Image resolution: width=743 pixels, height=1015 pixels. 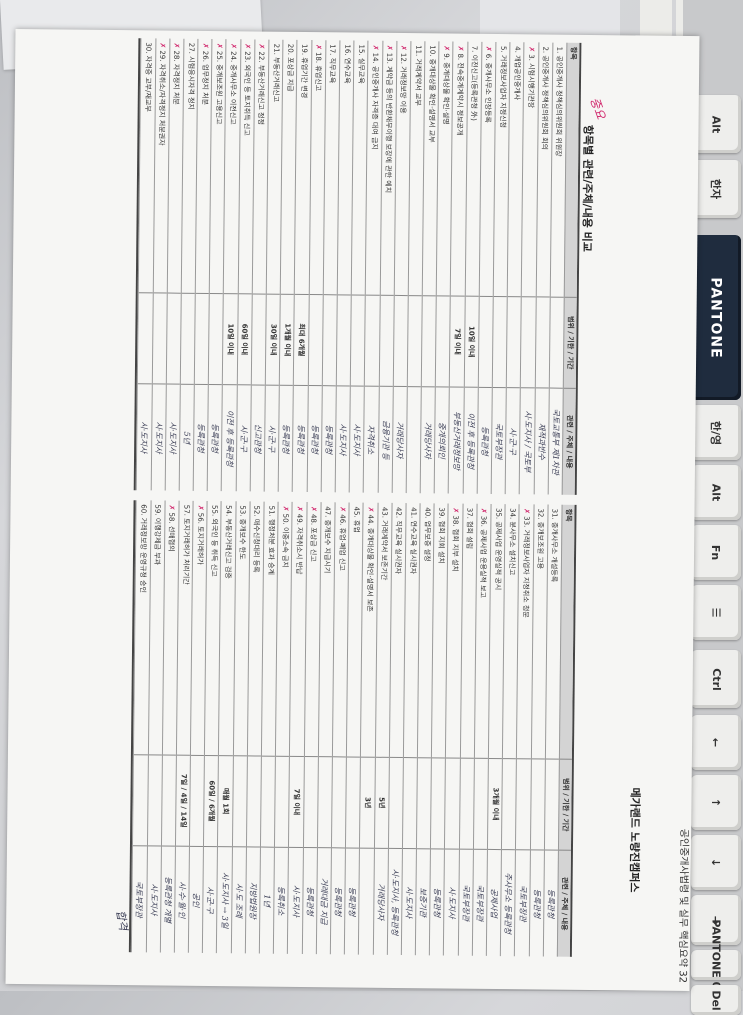 What do you see at coordinates (139, 899) in the screenshot?
I see `row-handwritten-note: 국토부장관` at bounding box center [139, 899].